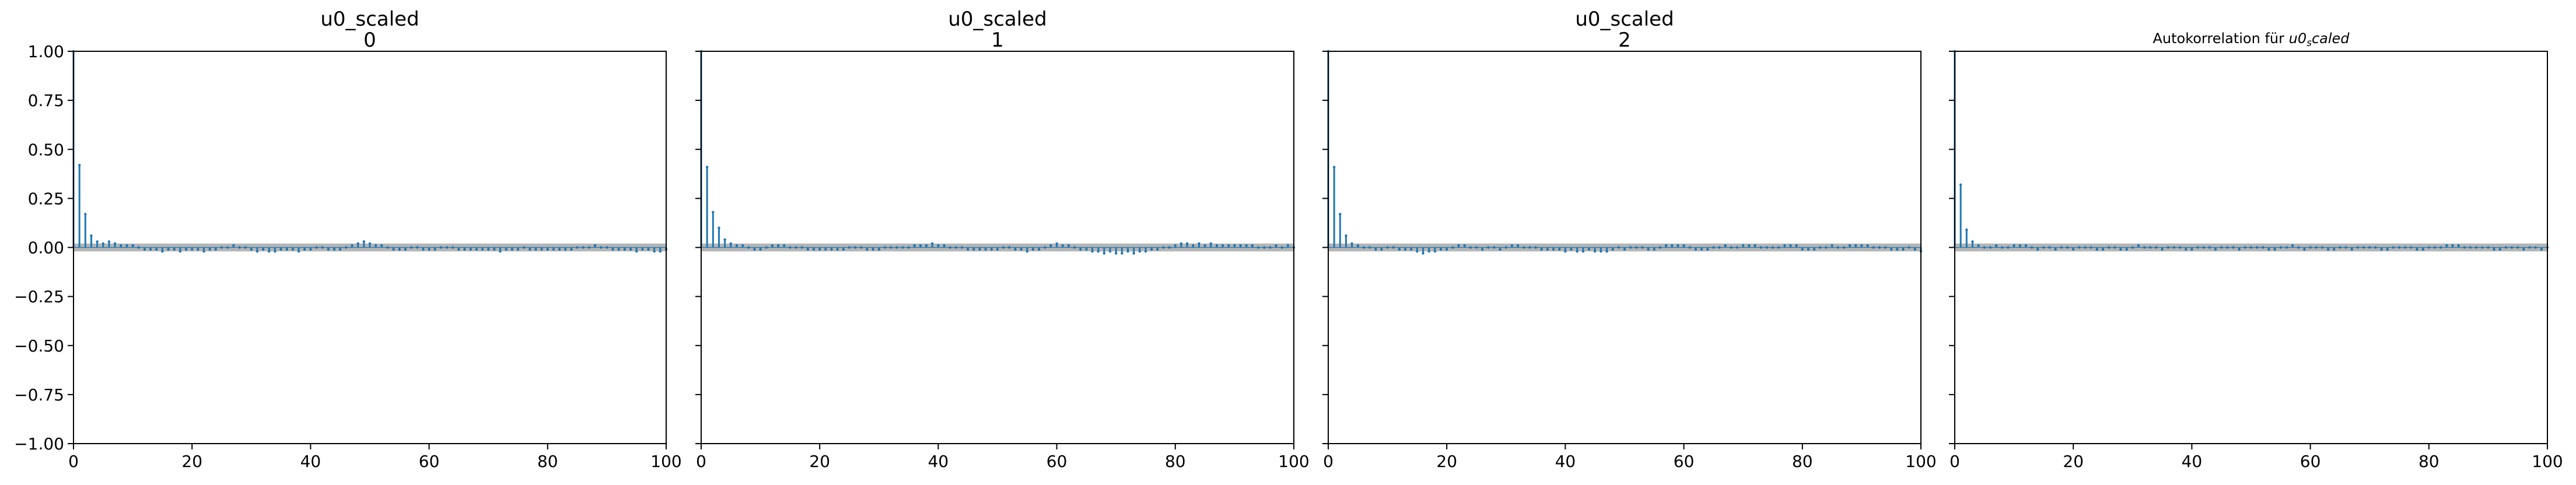  What do you see at coordinates (547, 461) in the screenshot?
I see `x-tick-label: 80` at bounding box center [547, 461].